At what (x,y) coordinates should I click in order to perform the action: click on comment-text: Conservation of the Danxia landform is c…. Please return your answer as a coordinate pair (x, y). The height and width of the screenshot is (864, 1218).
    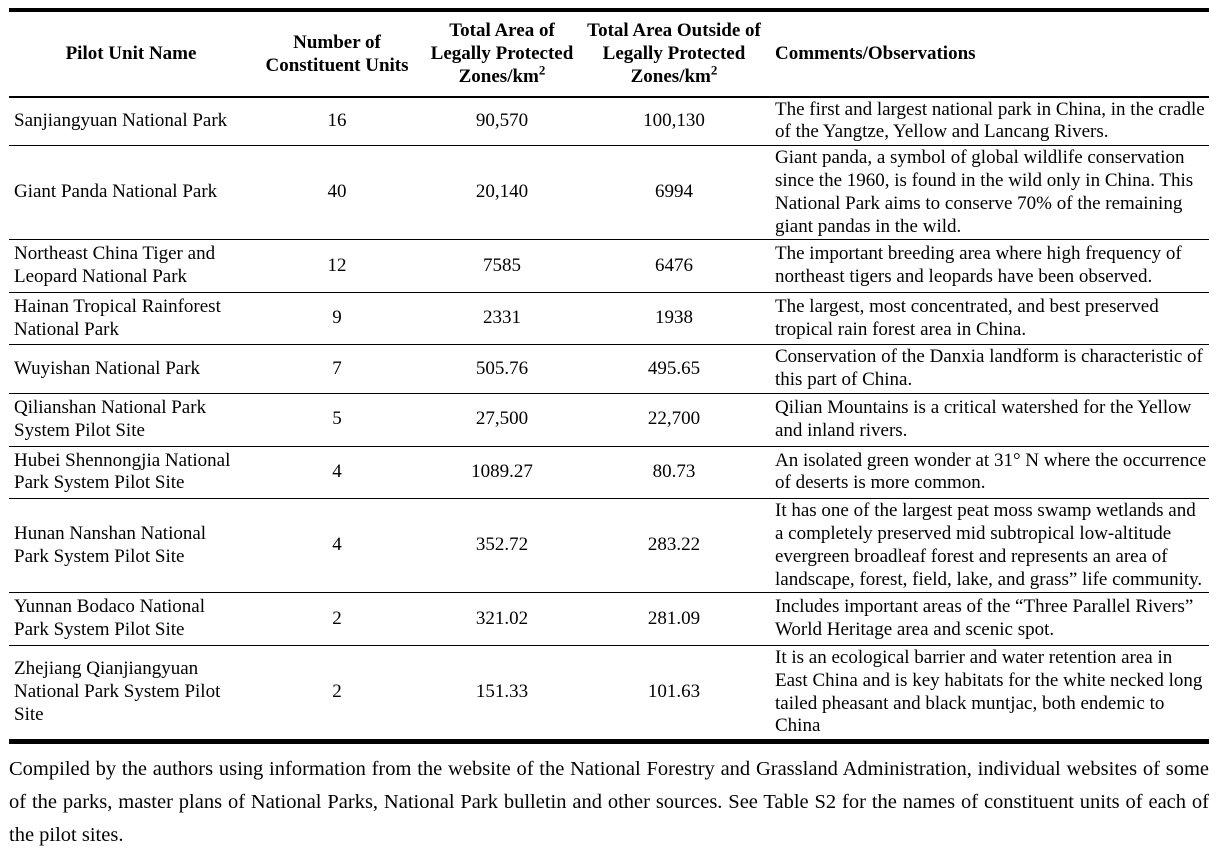
    Looking at the image, I should click on (989, 368).